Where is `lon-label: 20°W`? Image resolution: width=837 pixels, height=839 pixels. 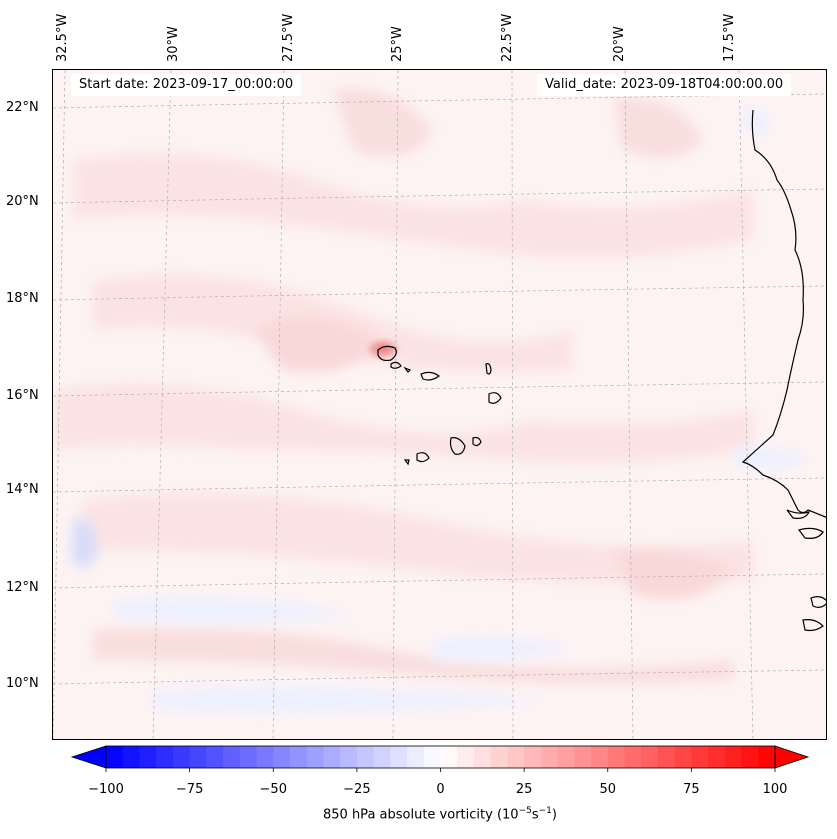
lon-label: 20°W is located at coordinates (619, 44).